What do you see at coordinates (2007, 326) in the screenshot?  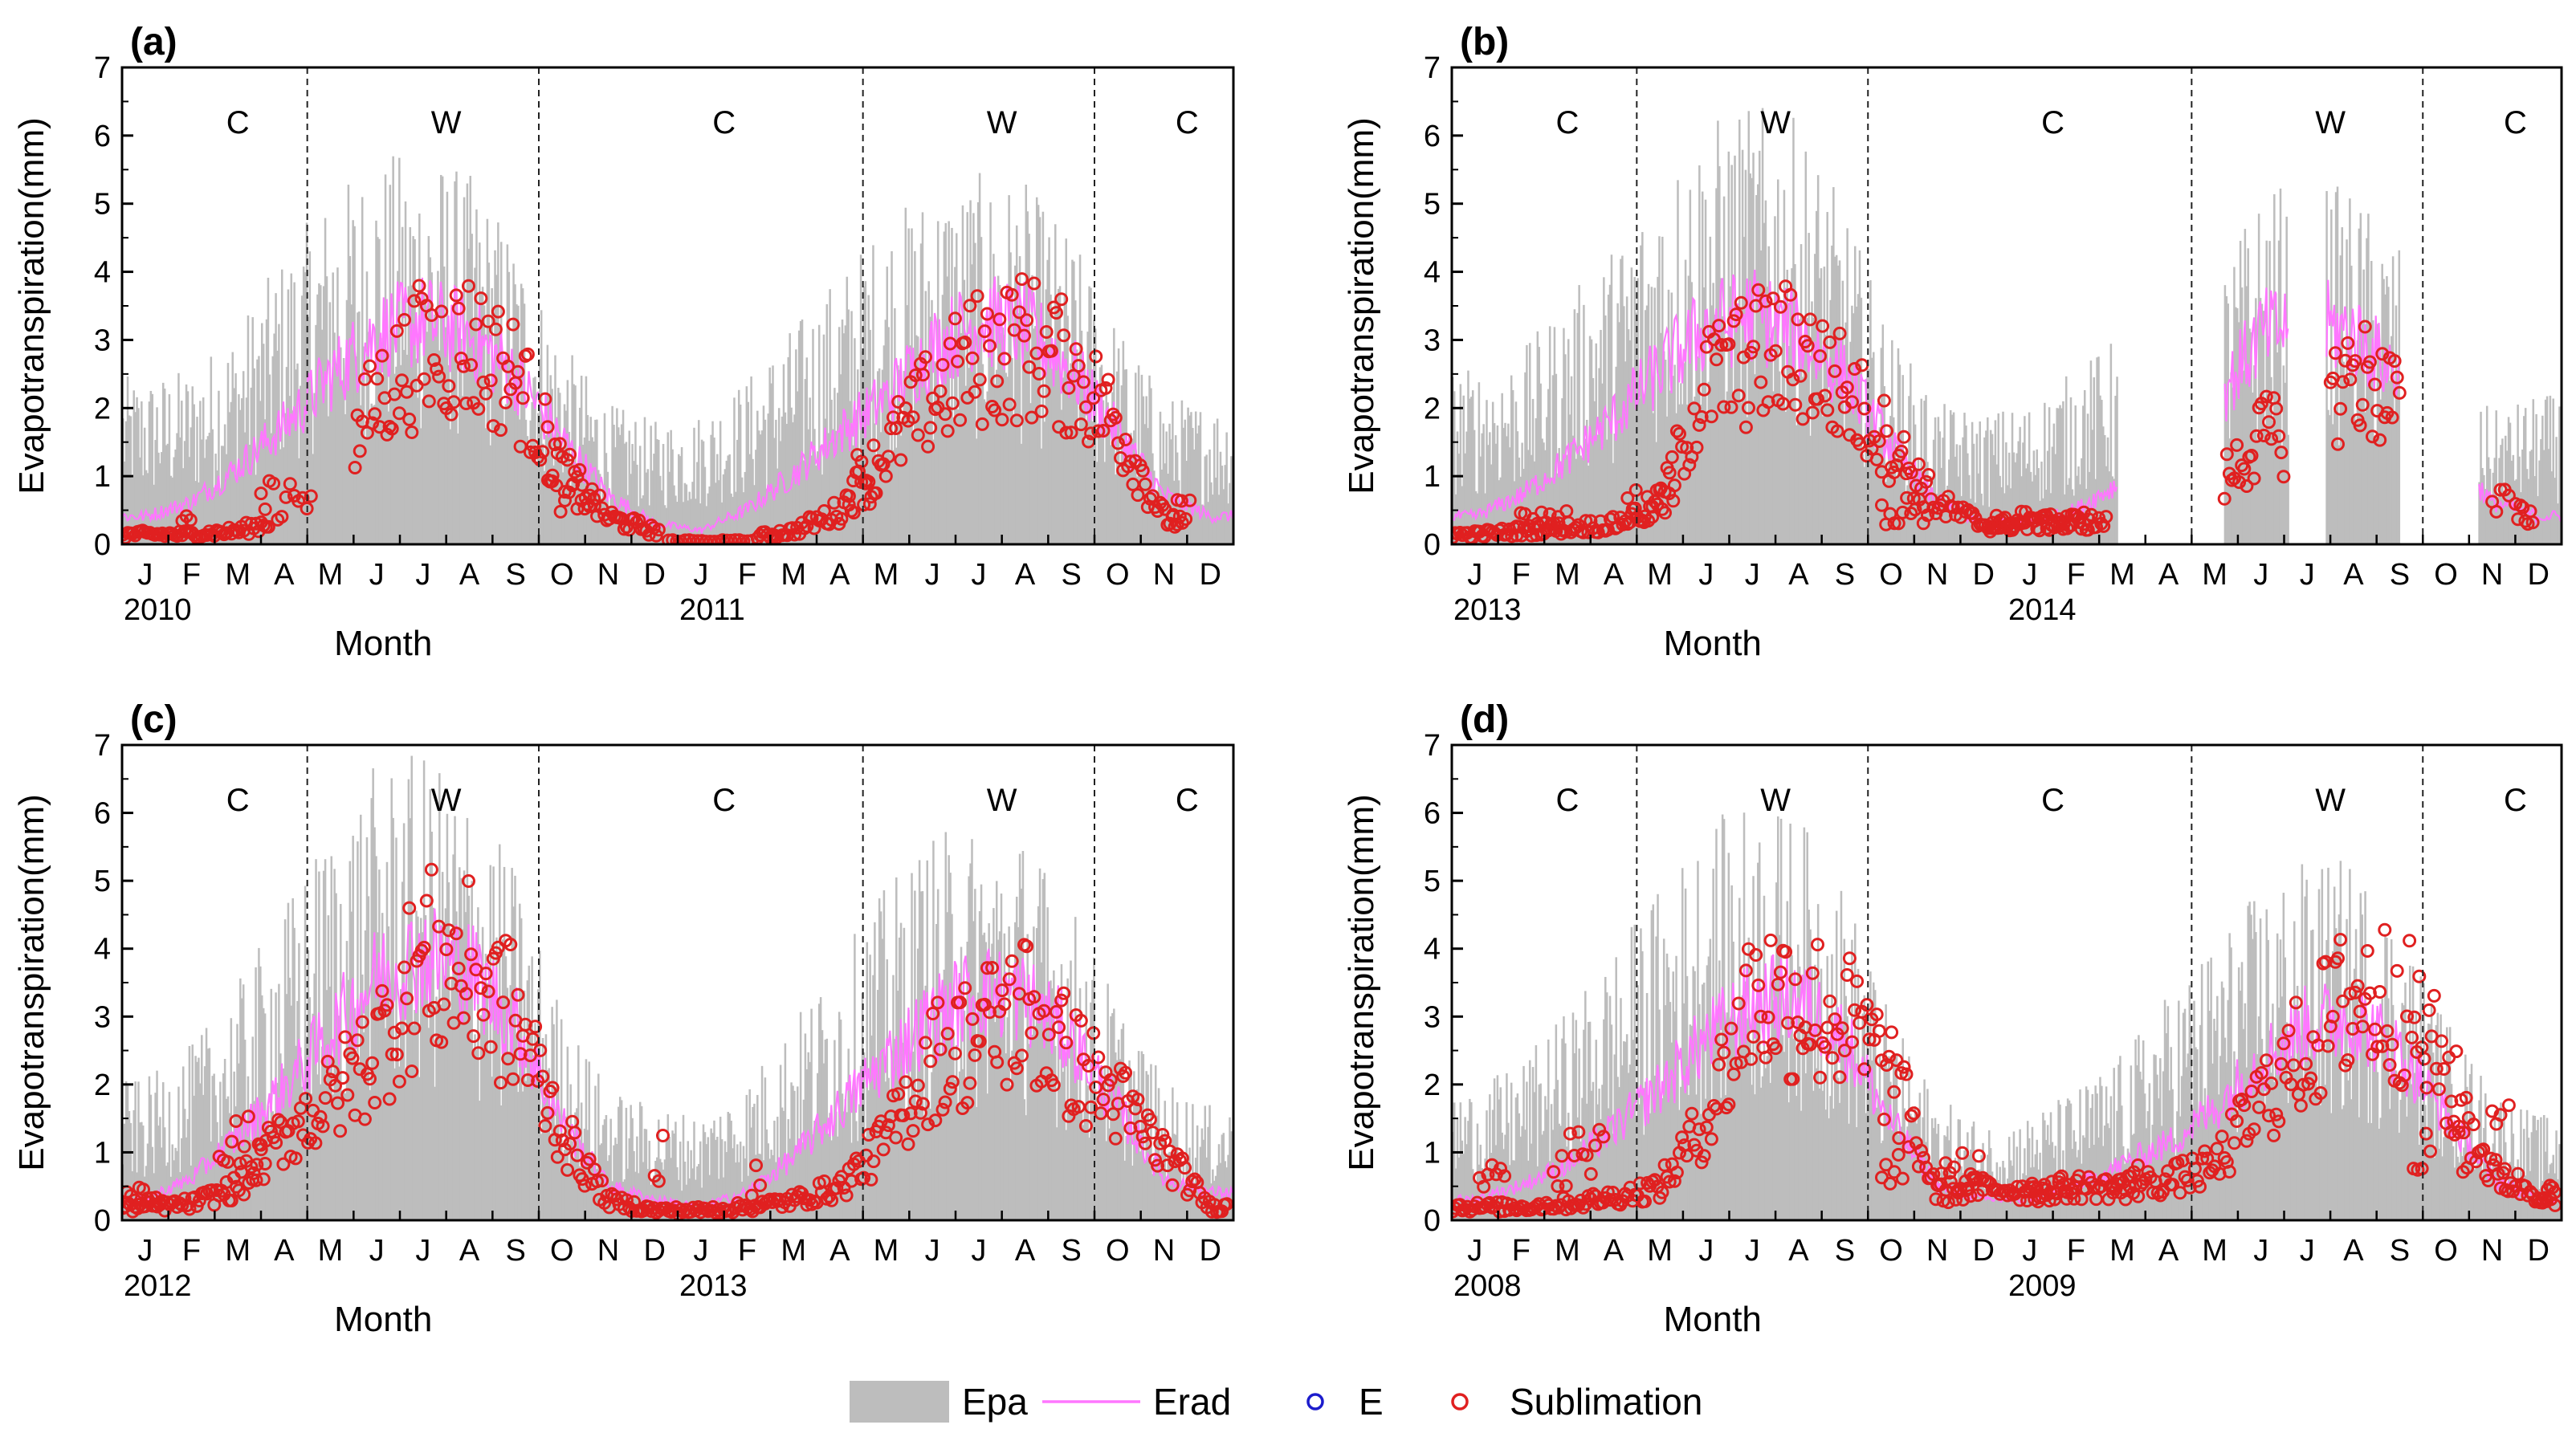 I see `epa-series` at bounding box center [2007, 326].